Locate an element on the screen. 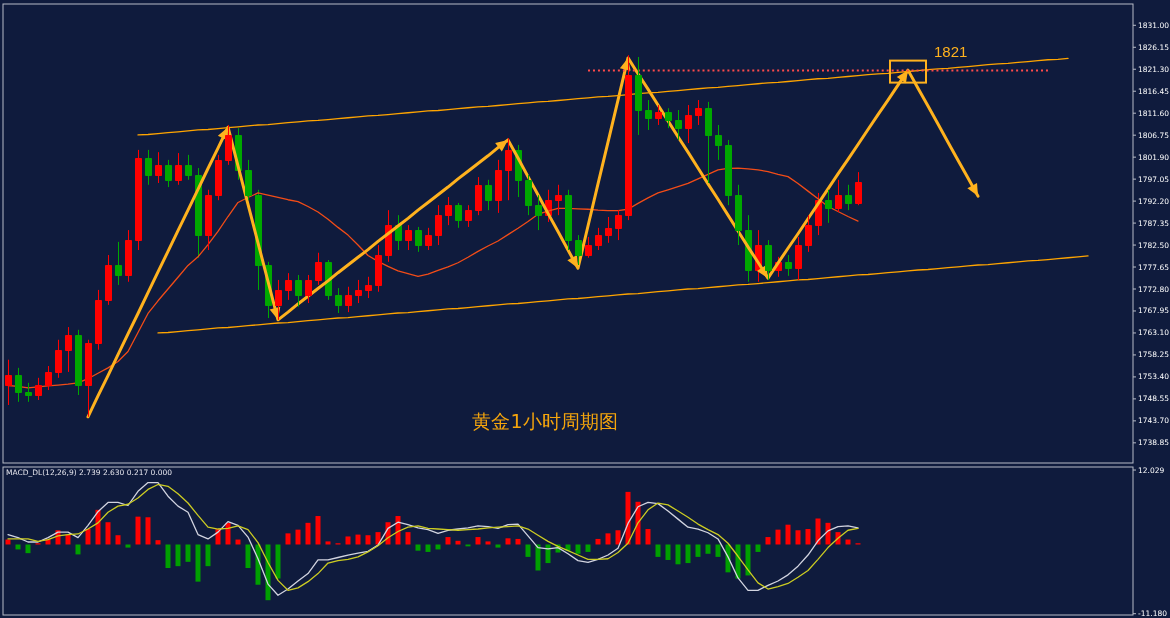 The image size is (1170, 618). text: 黄金1小时周期图 is located at coordinates (545, 421).